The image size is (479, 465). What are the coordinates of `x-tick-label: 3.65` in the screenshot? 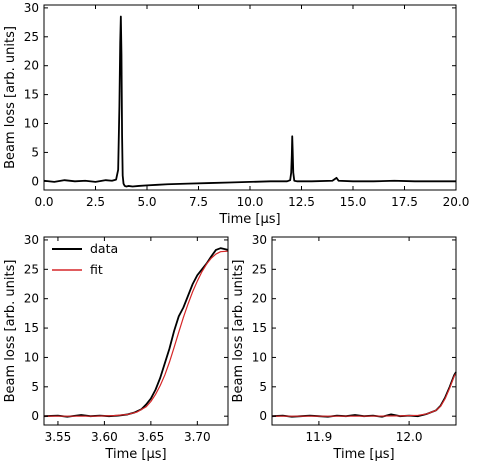 It's located at (151, 437).